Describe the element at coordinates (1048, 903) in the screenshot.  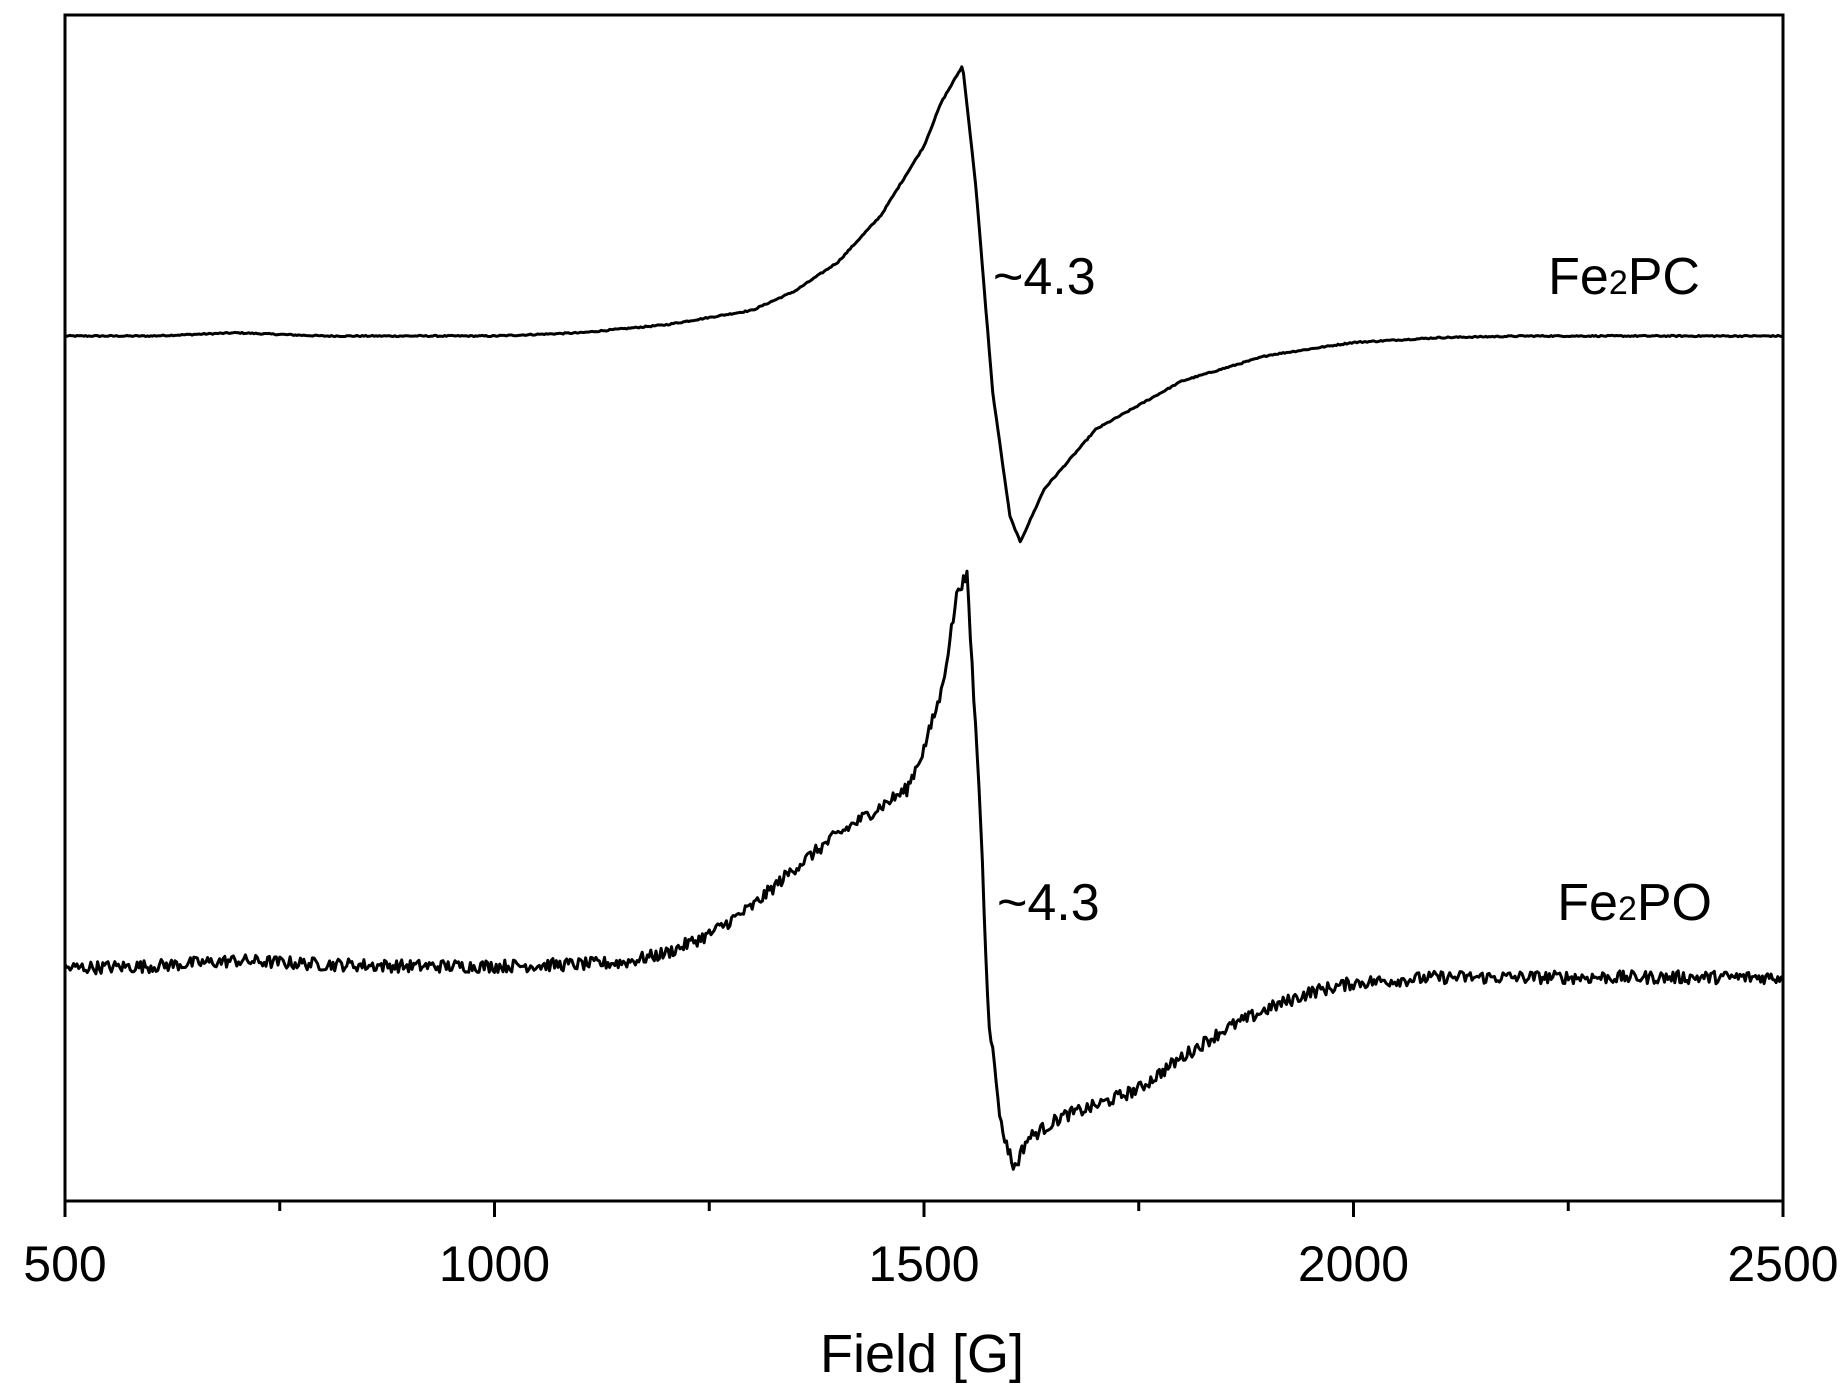
I see `annotation-fe2po-g-value: ~4.3` at that location.